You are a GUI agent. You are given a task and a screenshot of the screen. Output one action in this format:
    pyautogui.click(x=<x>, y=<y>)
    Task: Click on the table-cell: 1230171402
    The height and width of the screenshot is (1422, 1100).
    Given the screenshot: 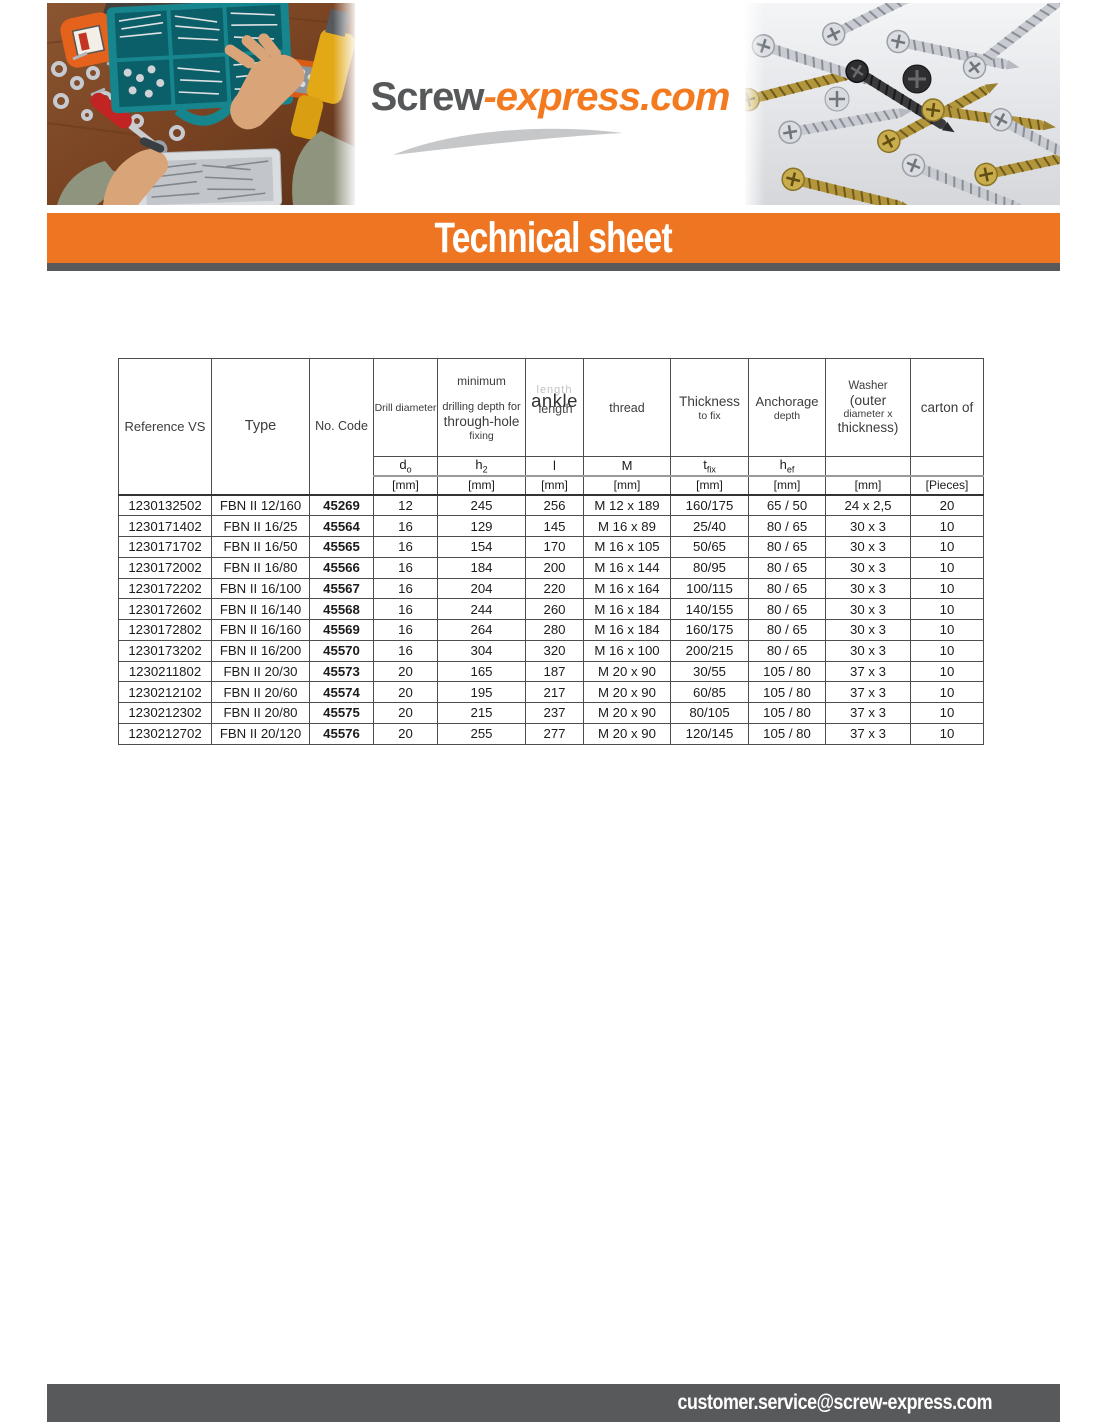 What is the action you would take?
    pyautogui.click(x=165, y=526)
    